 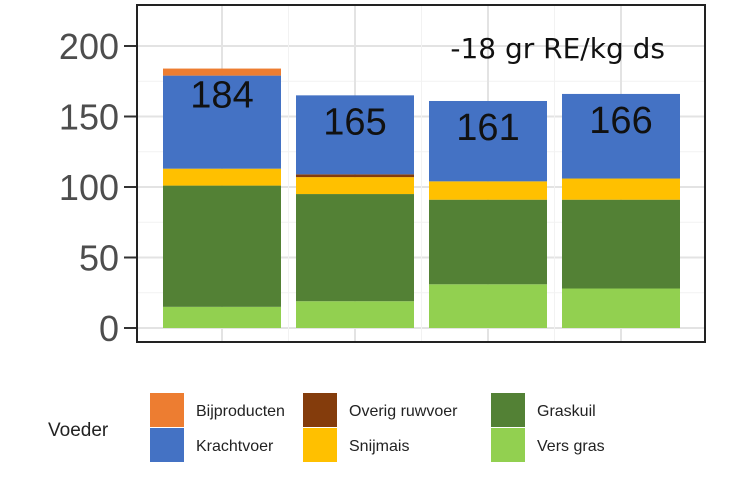 I want to click on y-tick-label: 100, so click(x=89, y=187).